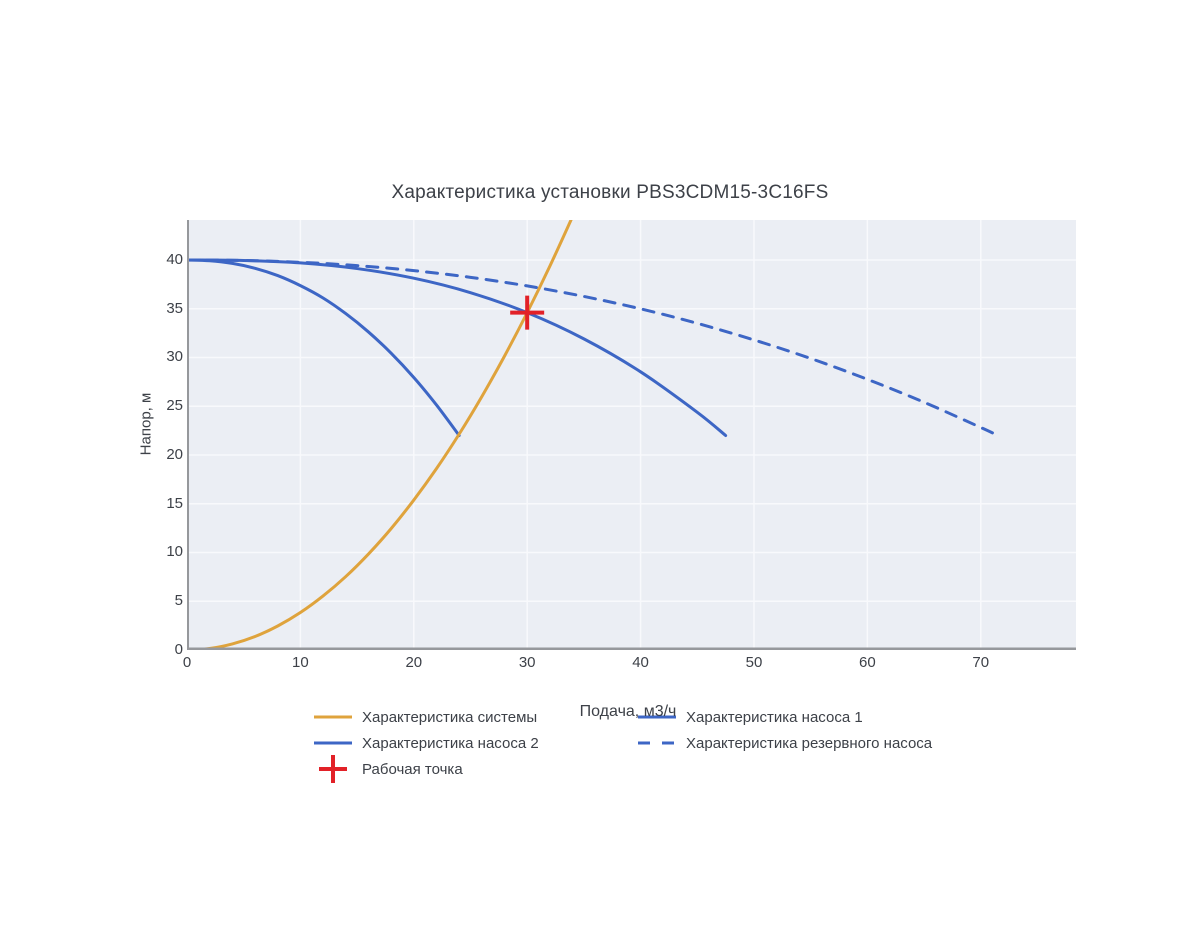 The image size is (1200, 950). What do you see at coordinates (174, 454) in the screenshot?
I see `y-tick-label: 20` at bounding box center [174, 454].